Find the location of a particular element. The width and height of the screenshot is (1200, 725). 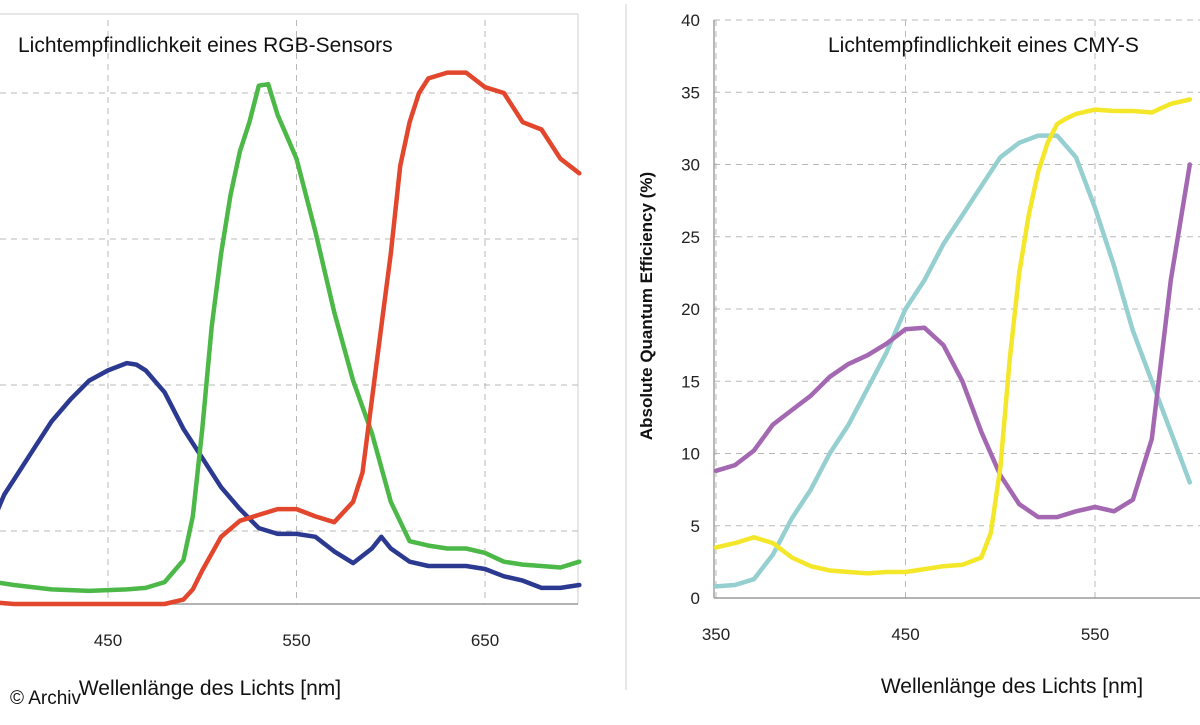

cmy-y-tick-label: 0 is located at coordinates (695, 598).